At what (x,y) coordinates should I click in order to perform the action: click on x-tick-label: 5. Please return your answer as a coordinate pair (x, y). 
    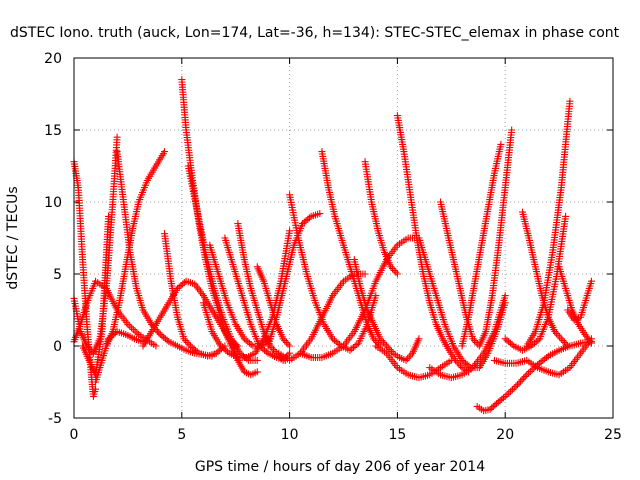
    Looking at the image, I should click on (181, 435).